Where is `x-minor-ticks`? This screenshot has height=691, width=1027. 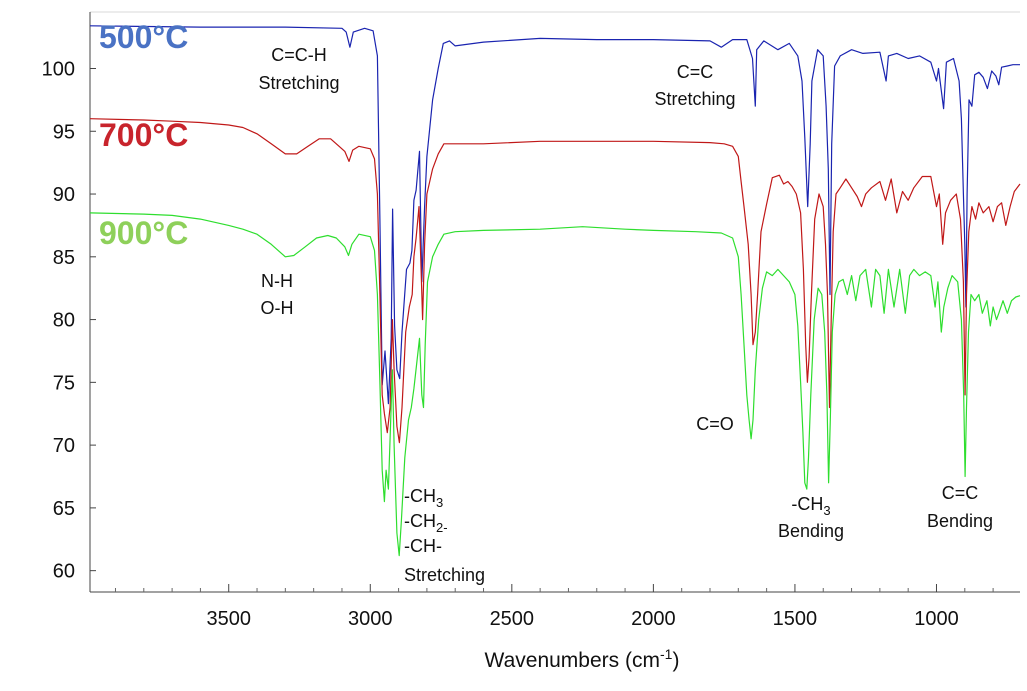
x-minor-ticks is located at coordinates (554, 590).